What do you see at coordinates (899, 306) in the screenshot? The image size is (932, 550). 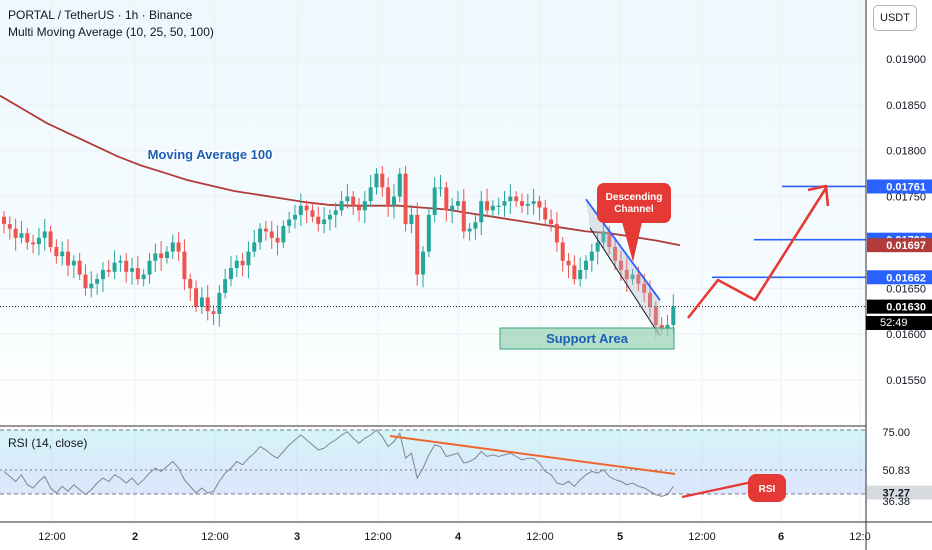 I see `price-tag-current` at bounding box center [899, 306].